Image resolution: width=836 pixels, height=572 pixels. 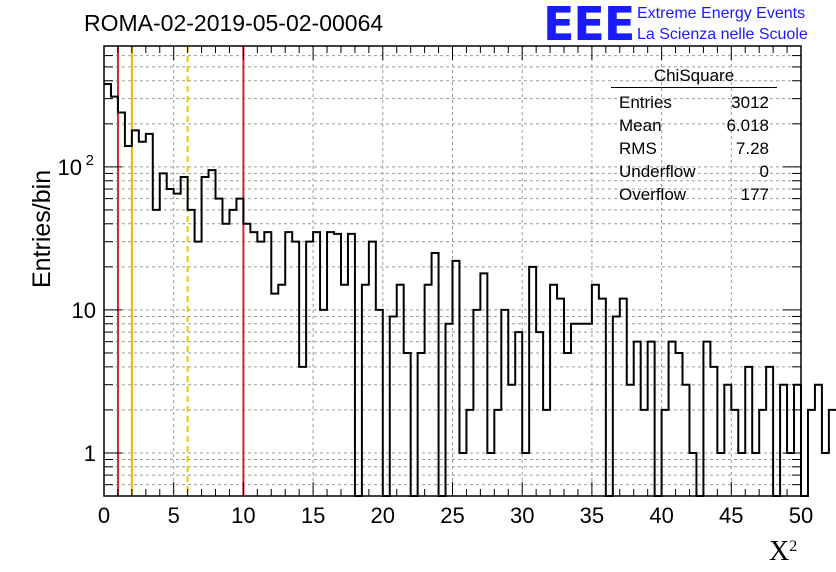 I want to click on stats-row-underflow: Underflow 0, so click(x=694, y=171).